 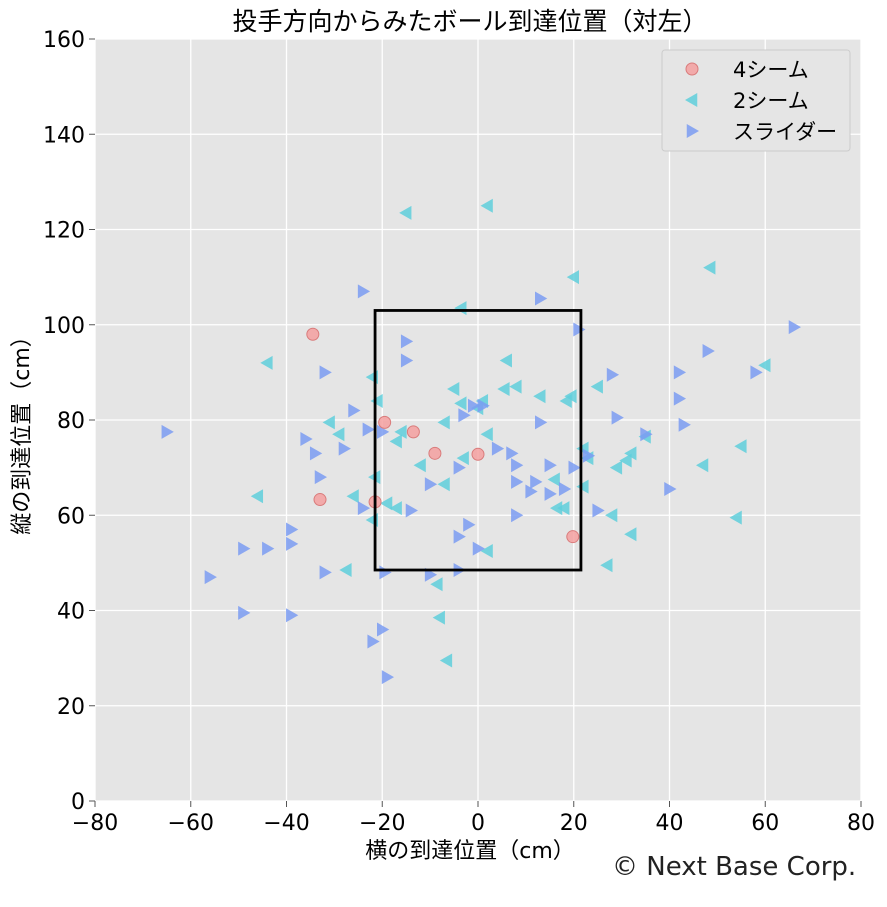 I want to click on y-tick-label: 100, so click(x=64, y=326).